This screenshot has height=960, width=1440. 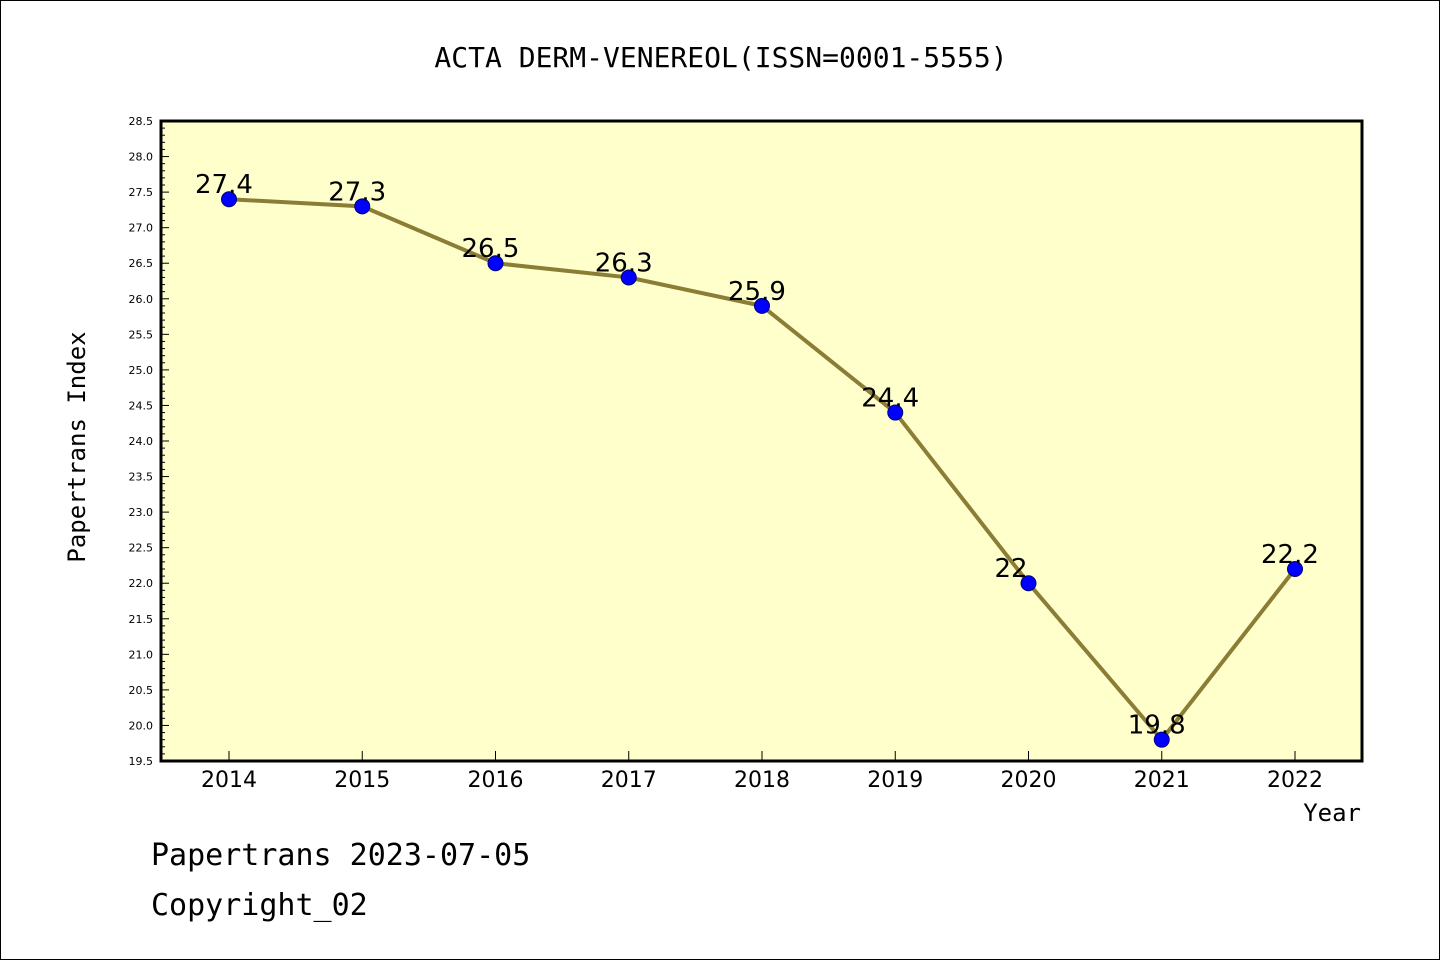 What do you see at coordinates (141, 690) in the screenshot?
I see `y-tick-label: 20.5` at bounding box center [141, 690].